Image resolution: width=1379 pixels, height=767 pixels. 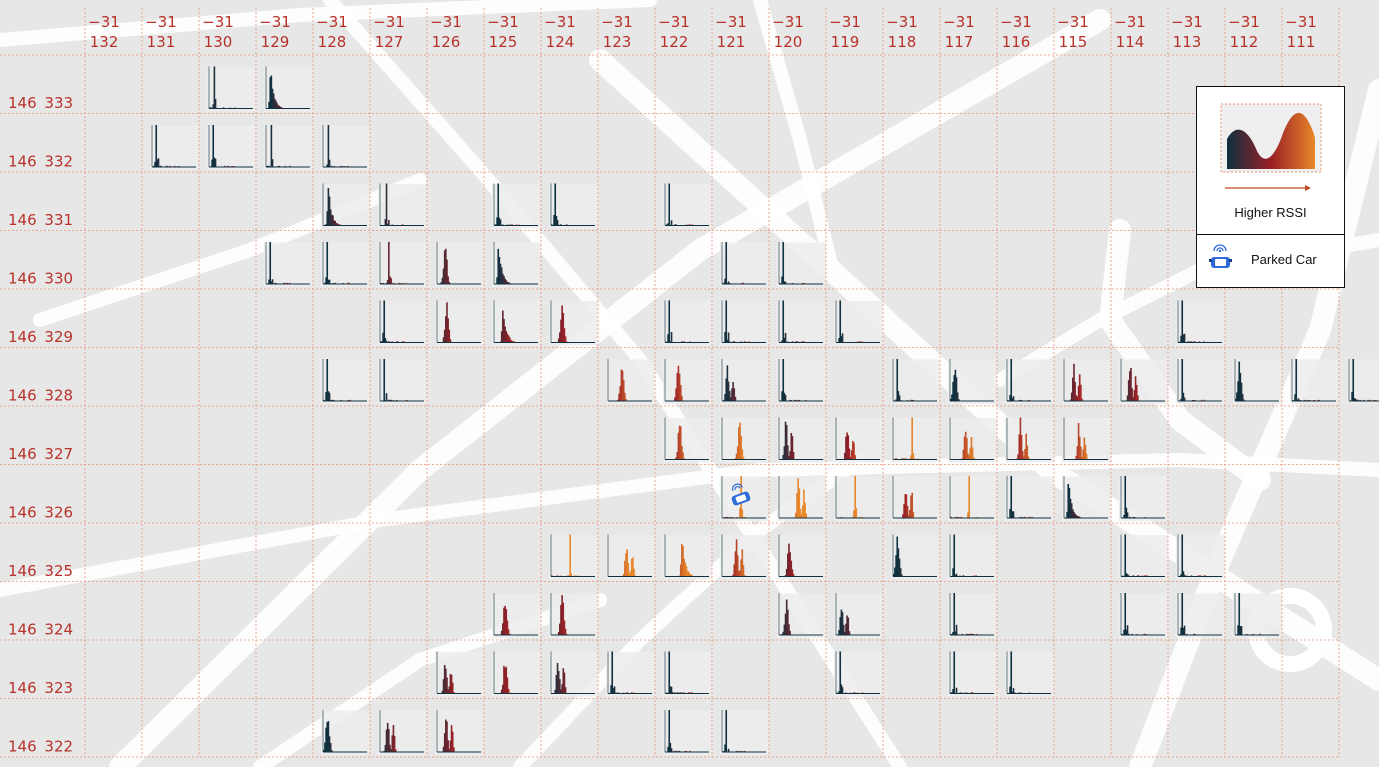 I want to click on row-label: 146 331, so click(x=40, y=220).